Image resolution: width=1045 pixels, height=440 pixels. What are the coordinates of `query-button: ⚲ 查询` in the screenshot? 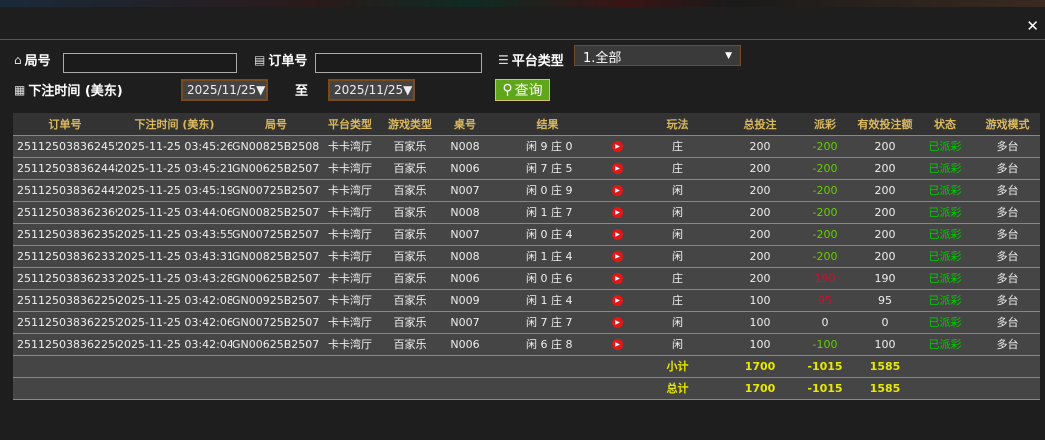 It's located at (522, 90).